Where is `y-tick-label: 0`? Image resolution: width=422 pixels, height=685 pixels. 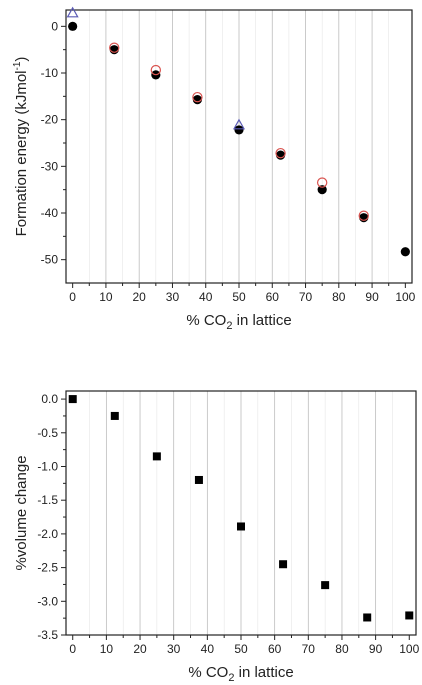
y-tick-label: 0 is located at coordinates (54, 26).